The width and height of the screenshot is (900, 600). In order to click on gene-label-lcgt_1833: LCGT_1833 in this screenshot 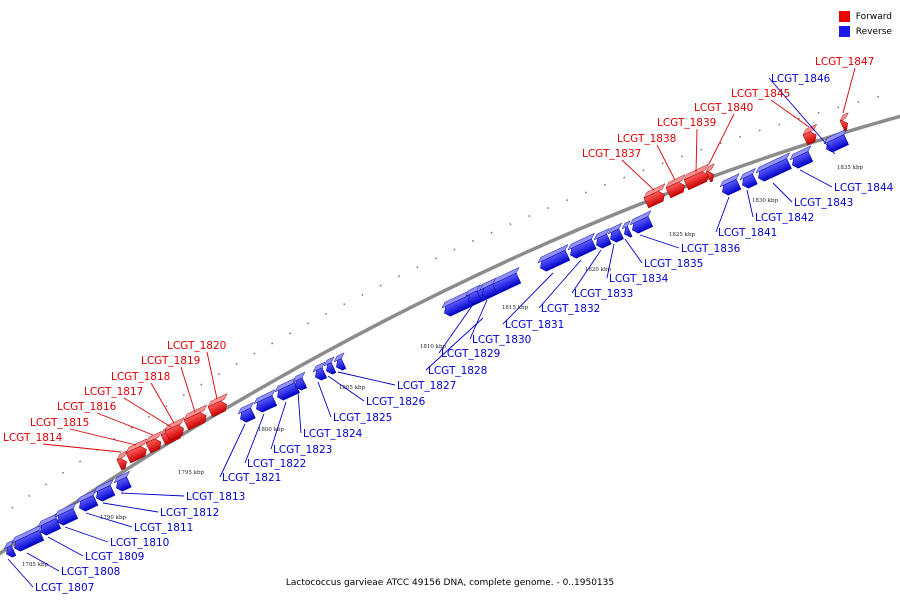, I will do `click(603, 294)`.